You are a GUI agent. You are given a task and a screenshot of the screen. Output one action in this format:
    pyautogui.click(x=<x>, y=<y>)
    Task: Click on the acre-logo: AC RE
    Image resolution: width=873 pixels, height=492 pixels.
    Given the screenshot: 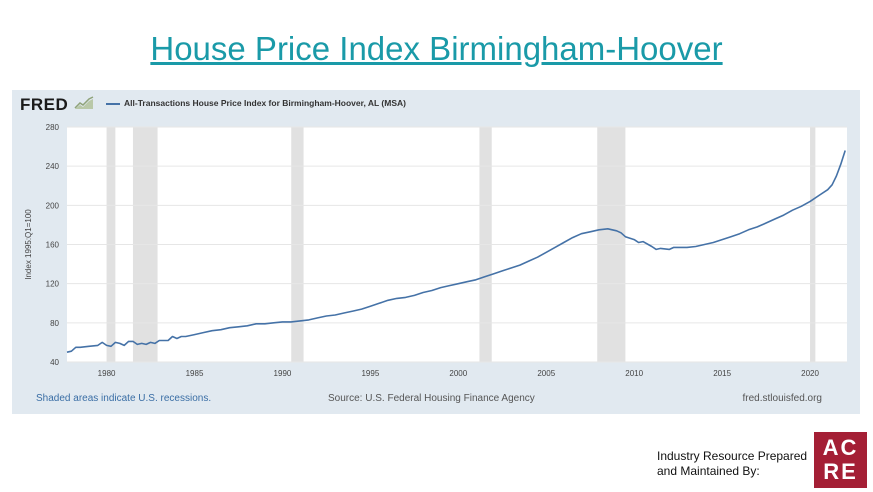 What is the action you would take?
    pyautogui.click(x=840, y=460)
    